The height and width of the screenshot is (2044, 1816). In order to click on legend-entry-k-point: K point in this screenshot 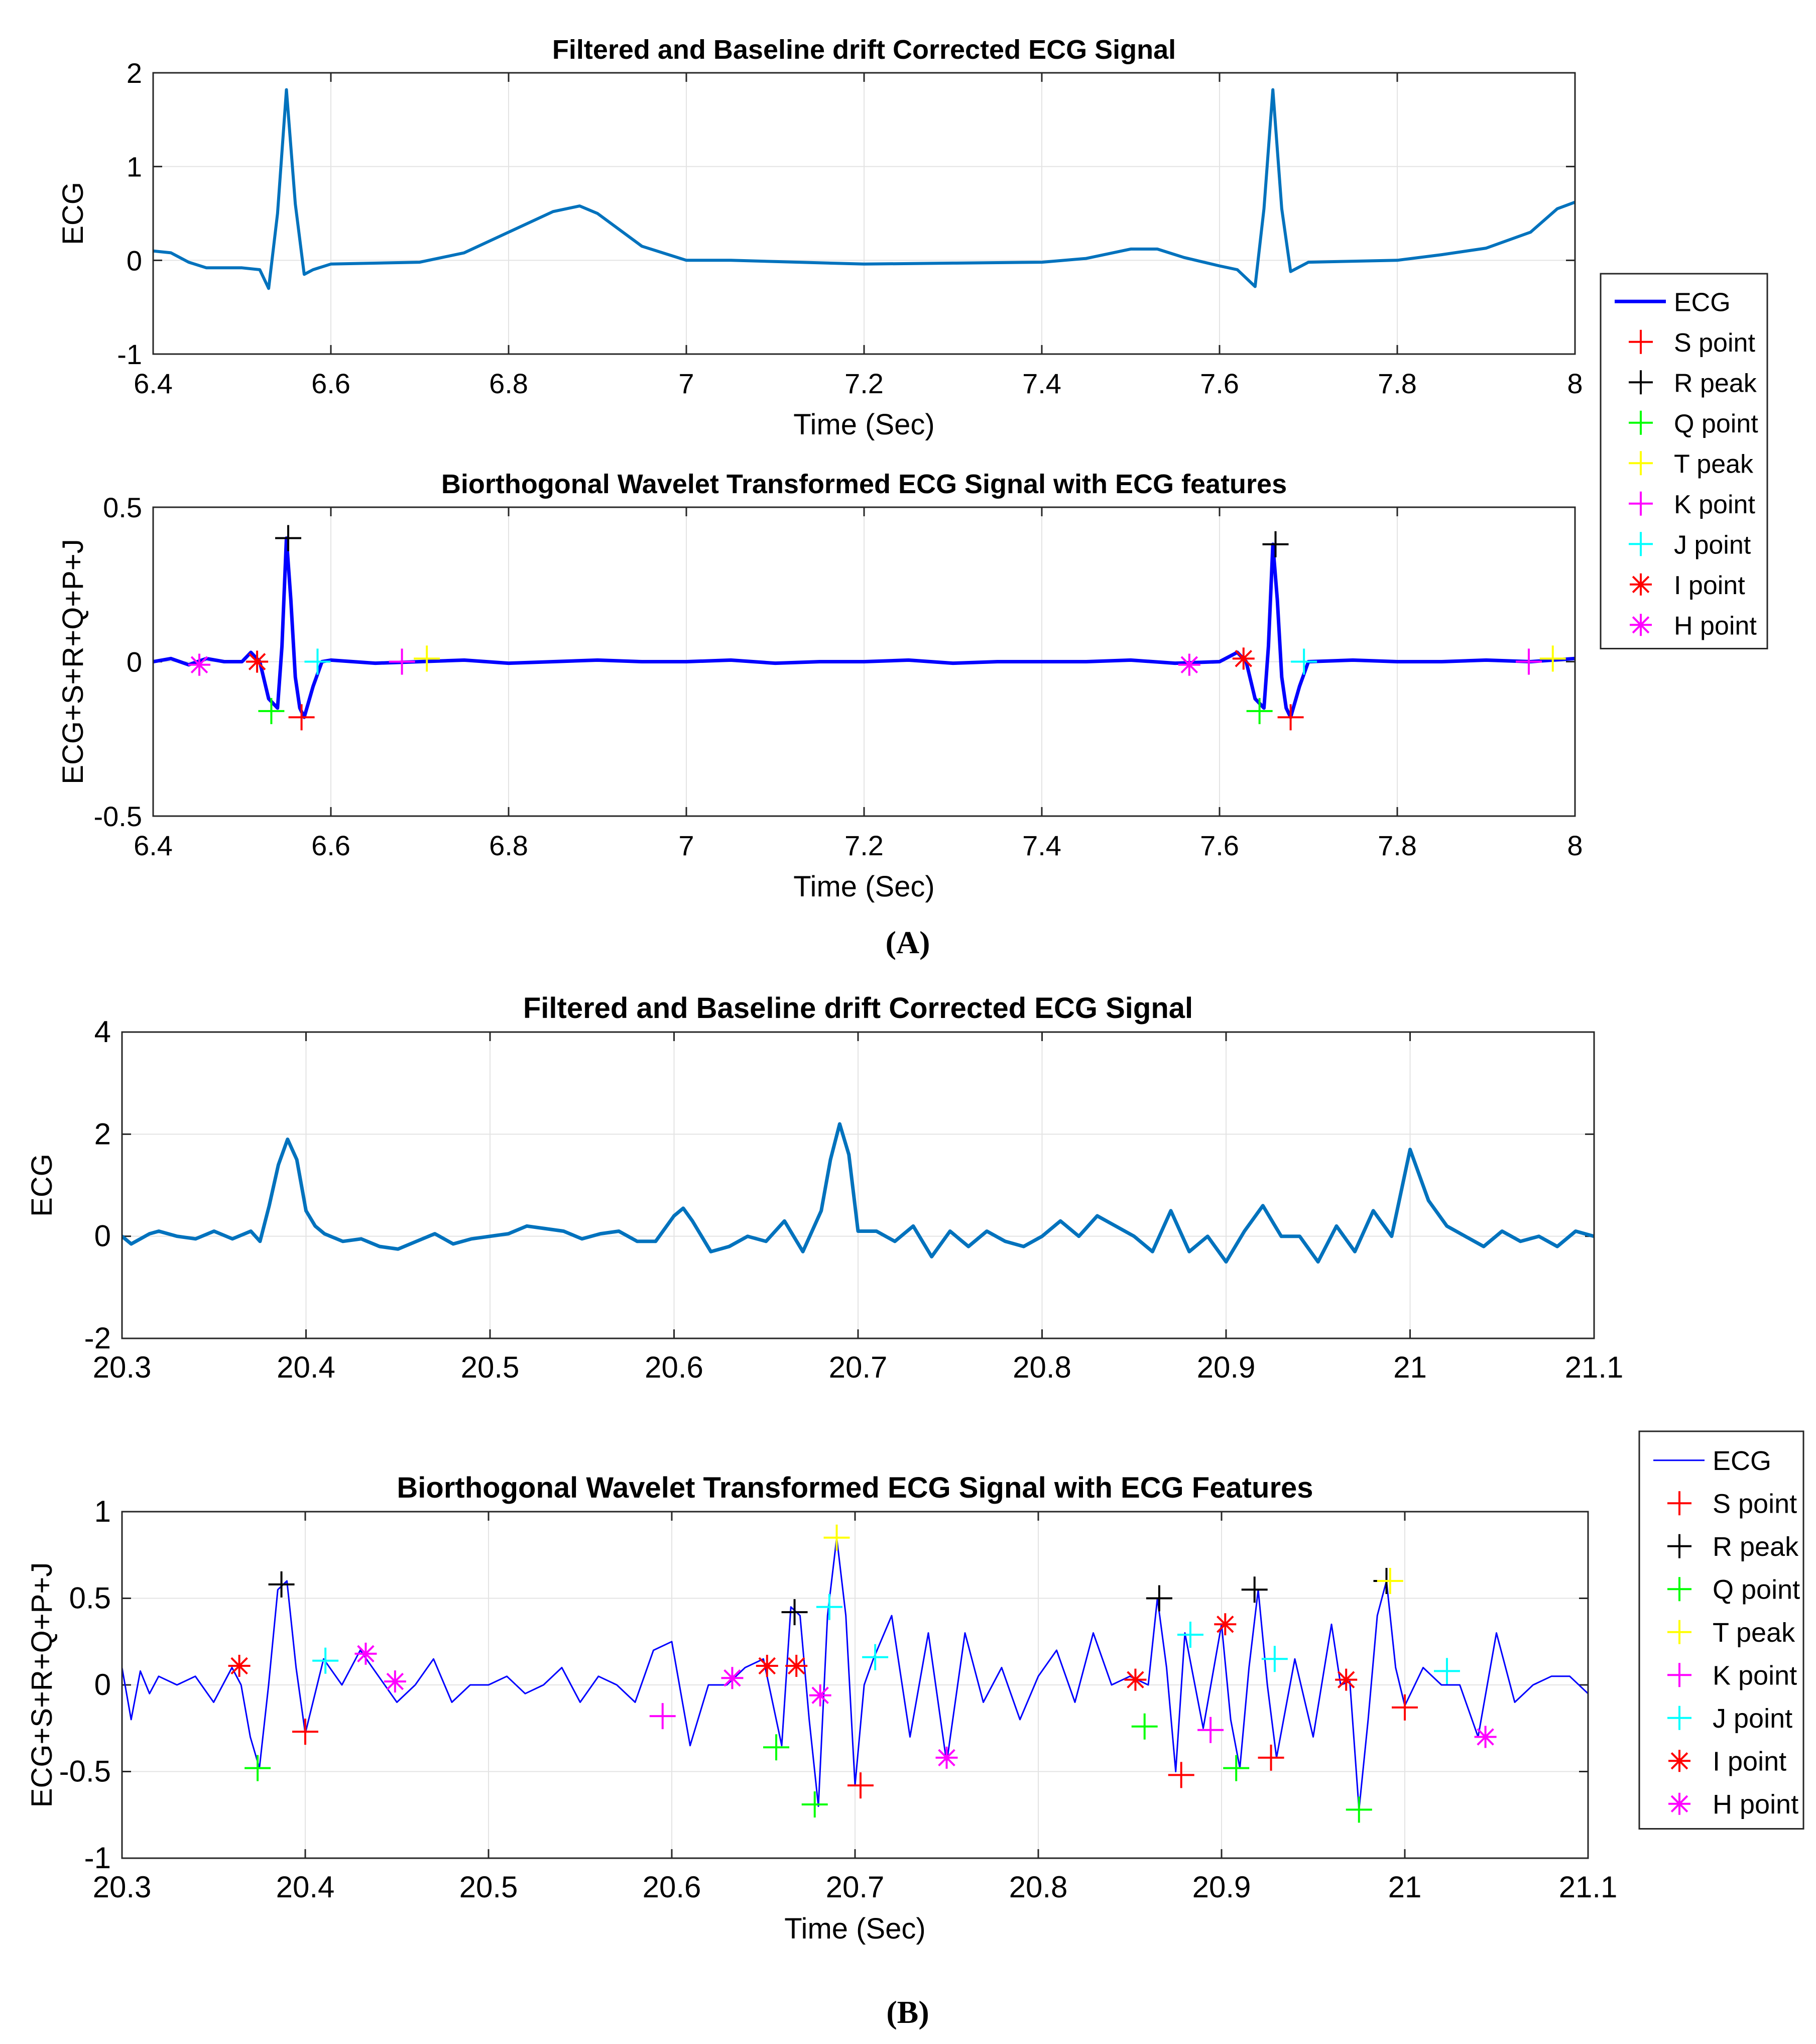, I will do `click(1692, 504)`.